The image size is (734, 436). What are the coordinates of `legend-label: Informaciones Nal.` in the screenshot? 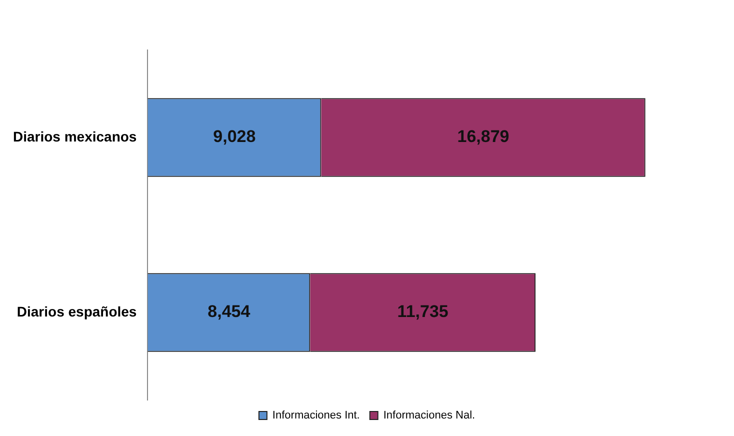 It's located at (429, 416).